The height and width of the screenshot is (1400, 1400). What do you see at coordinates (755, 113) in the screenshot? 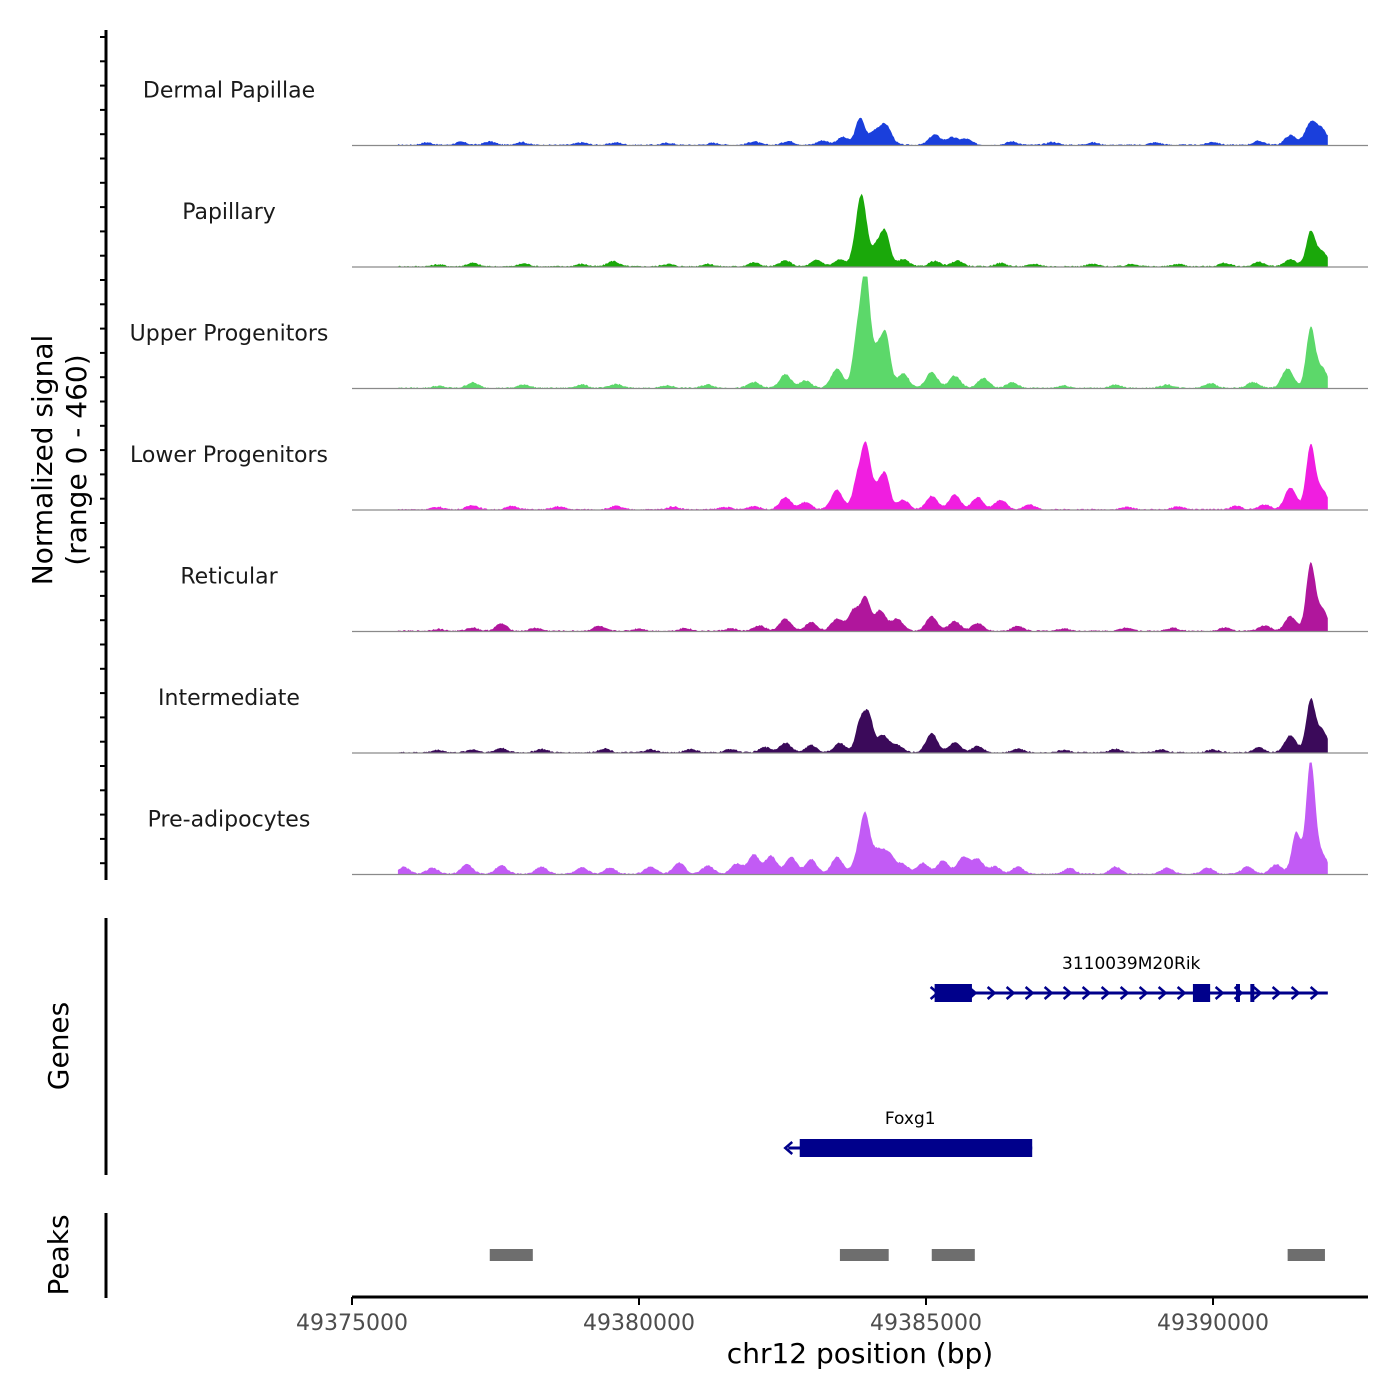
I see `track-dermal-papillae: Dermal Papillae` at bounding box center [755, 113].